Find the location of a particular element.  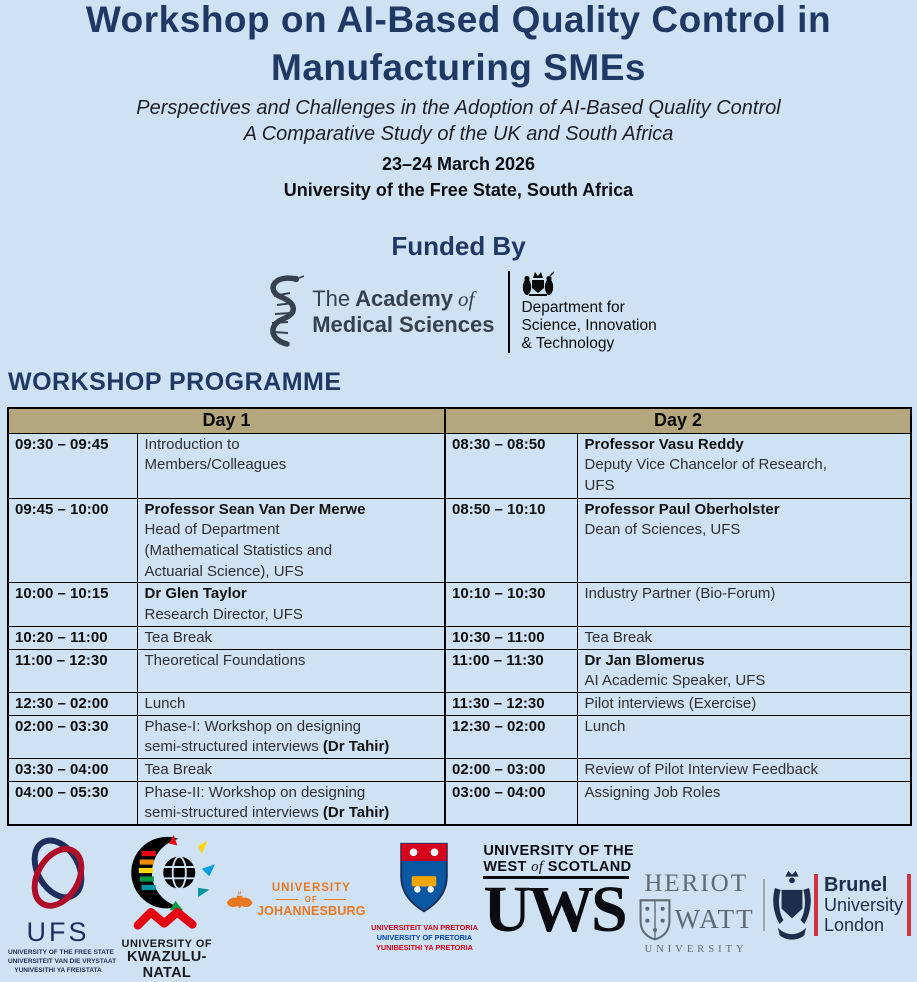

day2-session-cell: Dr Jan Blomerus AI Academic Speaker, UFS is located at coordinates (744, 670).